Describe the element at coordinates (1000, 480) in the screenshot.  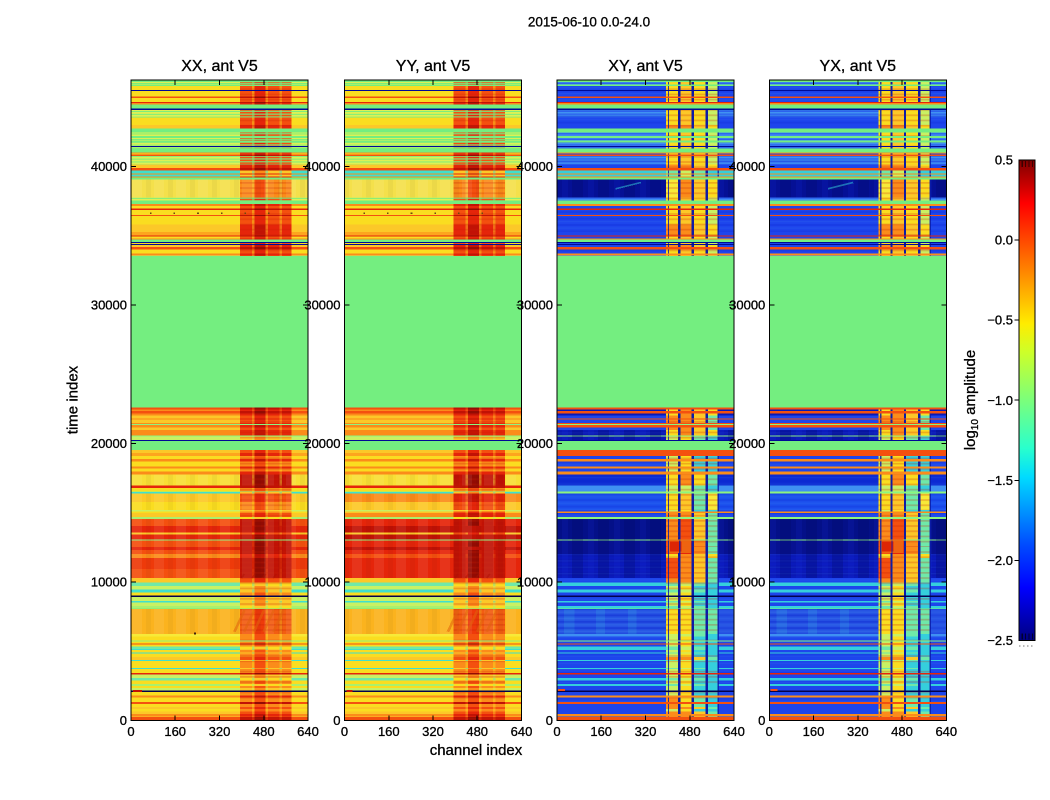
I see `svg-text: −1.5` at that location.